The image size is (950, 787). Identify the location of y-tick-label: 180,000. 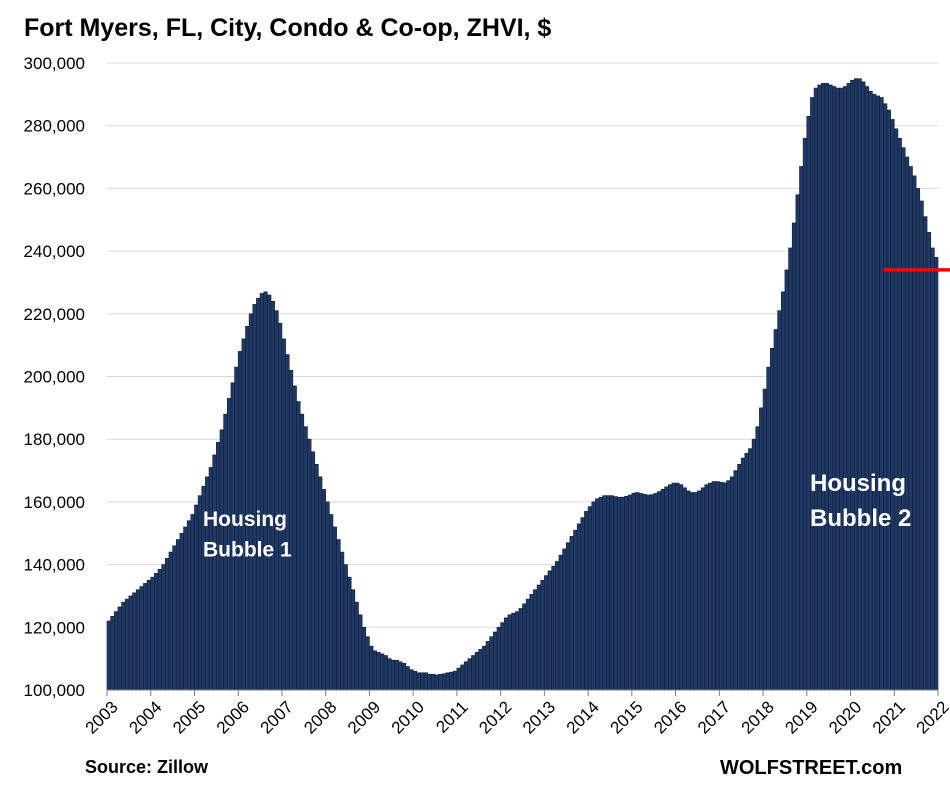
(54, 439).